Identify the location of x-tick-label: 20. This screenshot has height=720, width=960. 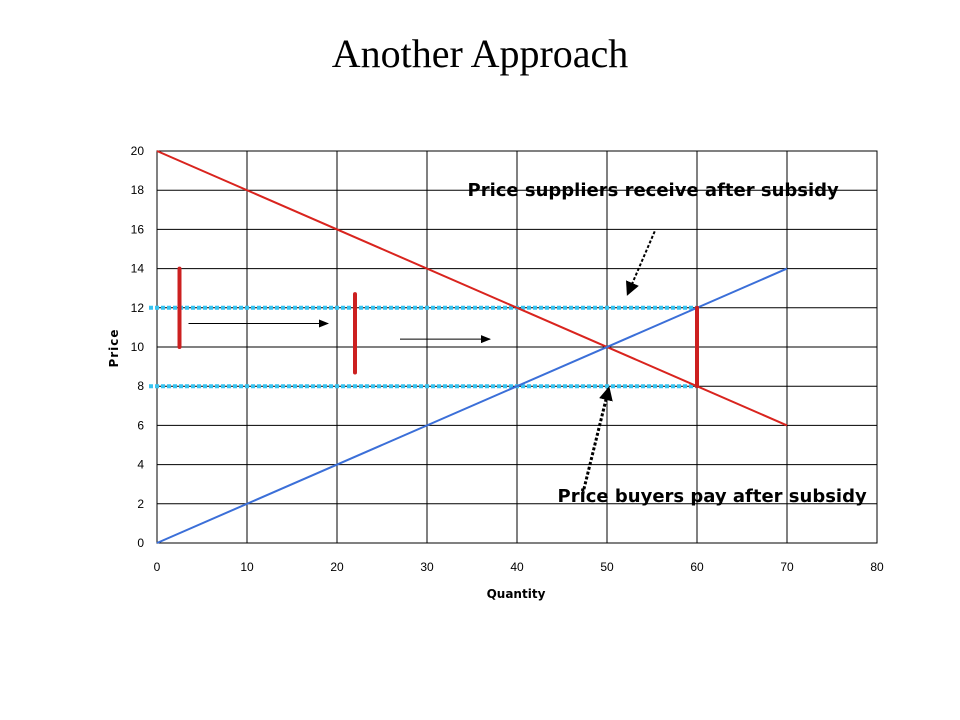
(337, 567).